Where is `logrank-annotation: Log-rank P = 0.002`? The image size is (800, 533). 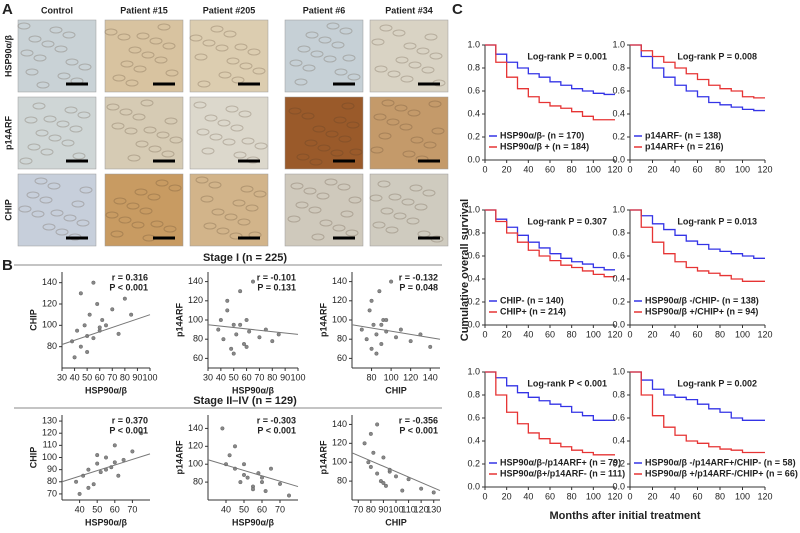
logrank-annotation: Log-rank P = 0.002 is located at coordinates (717, 383).